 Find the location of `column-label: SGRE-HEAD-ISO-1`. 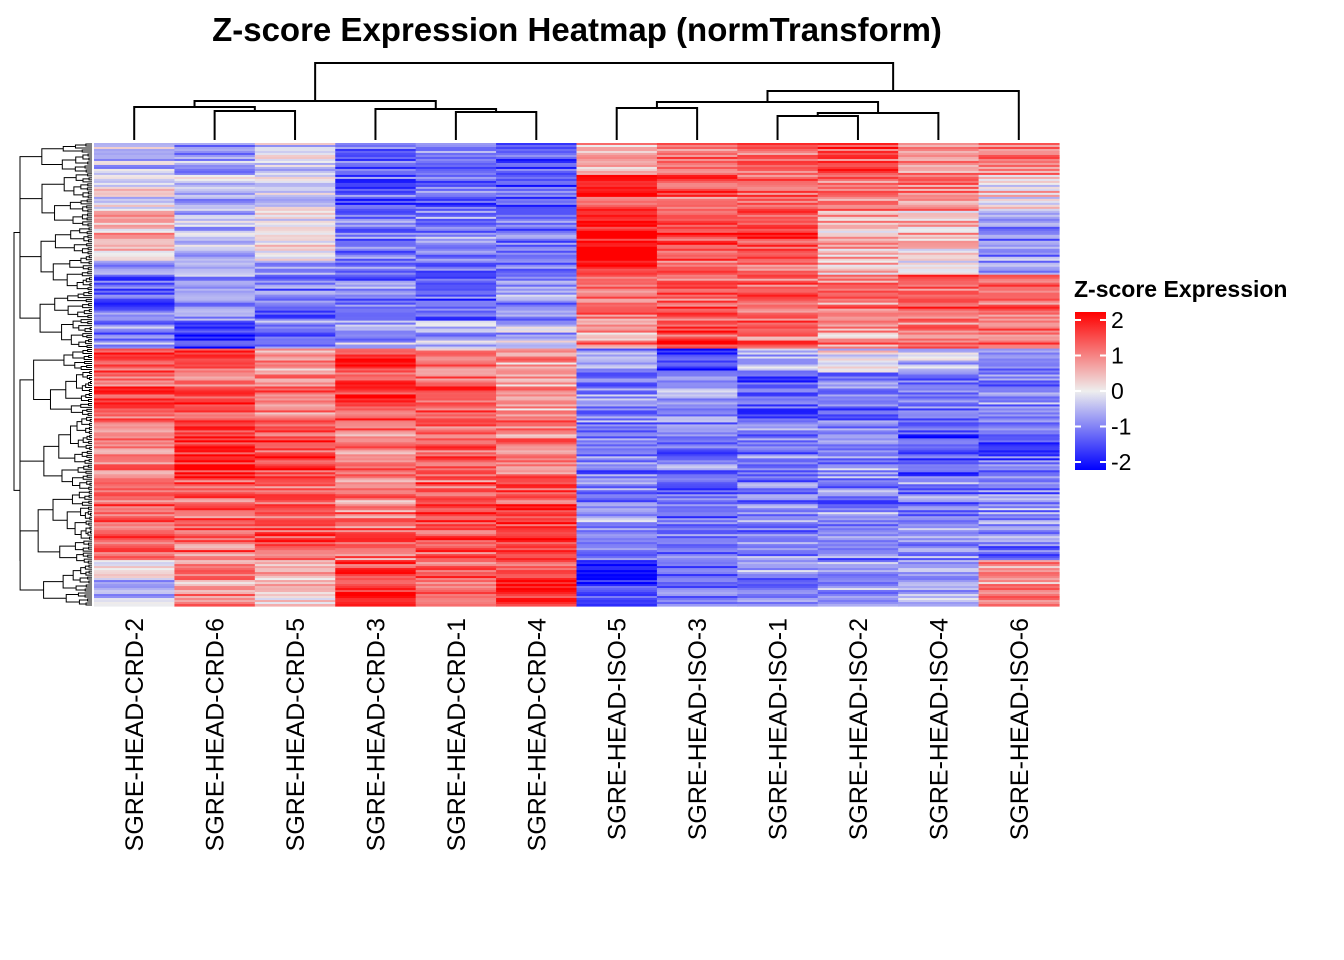

column-label: SGRE-HEAD-ISO-1 is located at coordinates (779, 729).